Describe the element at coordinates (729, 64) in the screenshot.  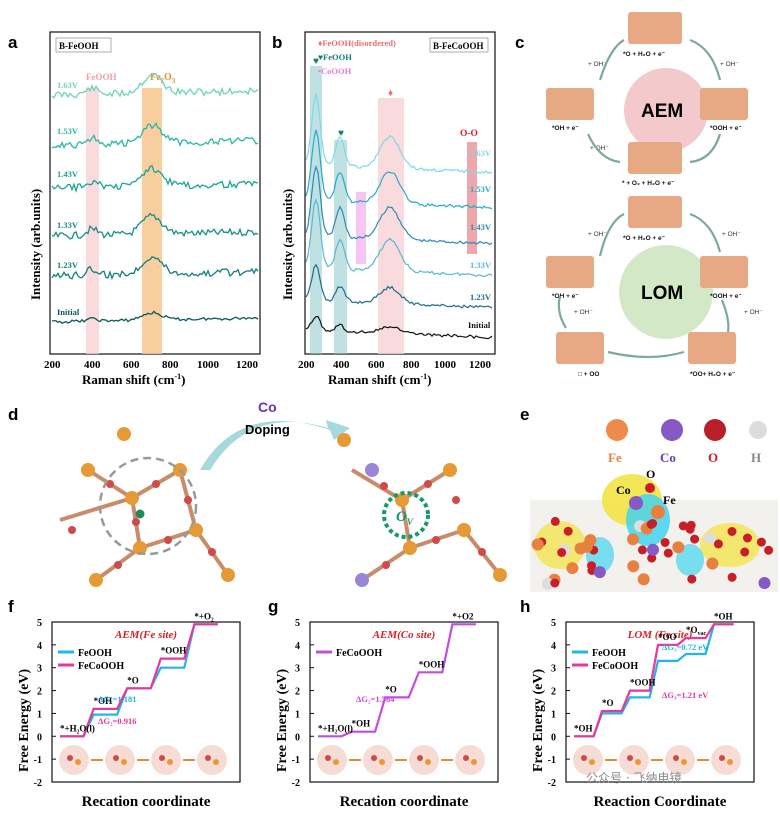
I see `aem-oh-1: + OH⁻` at that location.